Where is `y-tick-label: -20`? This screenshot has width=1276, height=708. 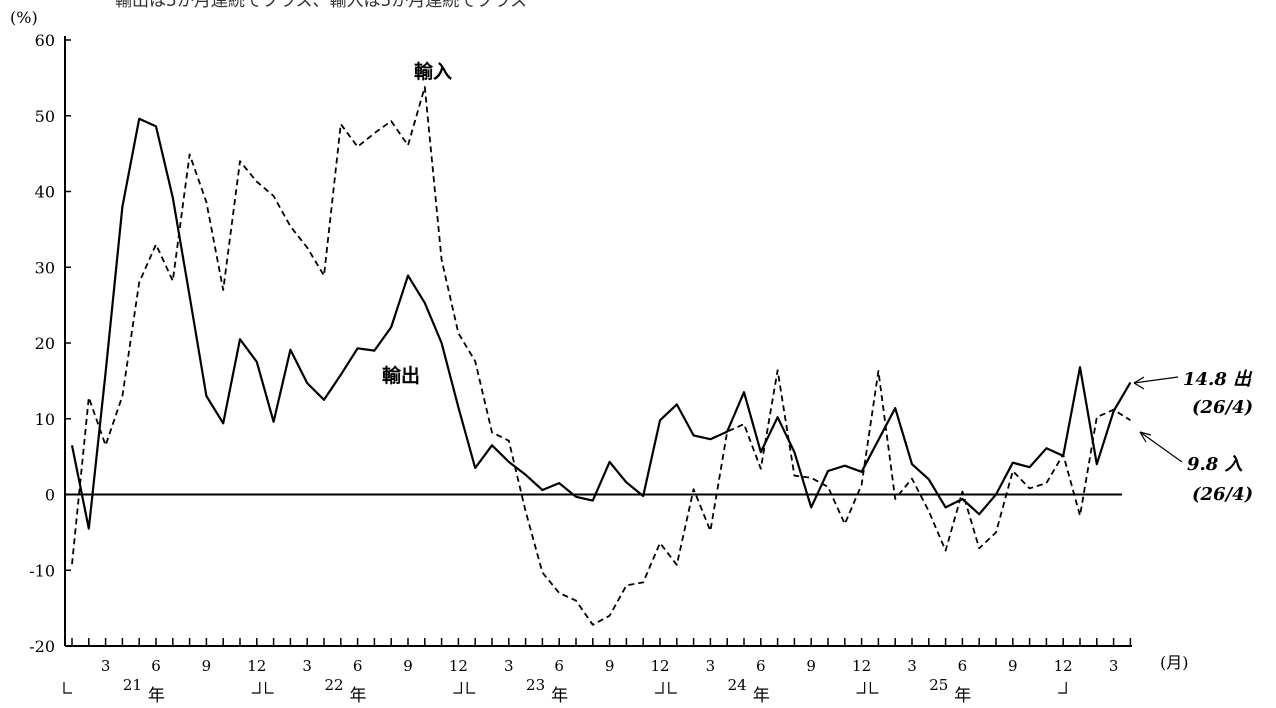
y-tick-label: -20 is located at coordinates (42, 646).